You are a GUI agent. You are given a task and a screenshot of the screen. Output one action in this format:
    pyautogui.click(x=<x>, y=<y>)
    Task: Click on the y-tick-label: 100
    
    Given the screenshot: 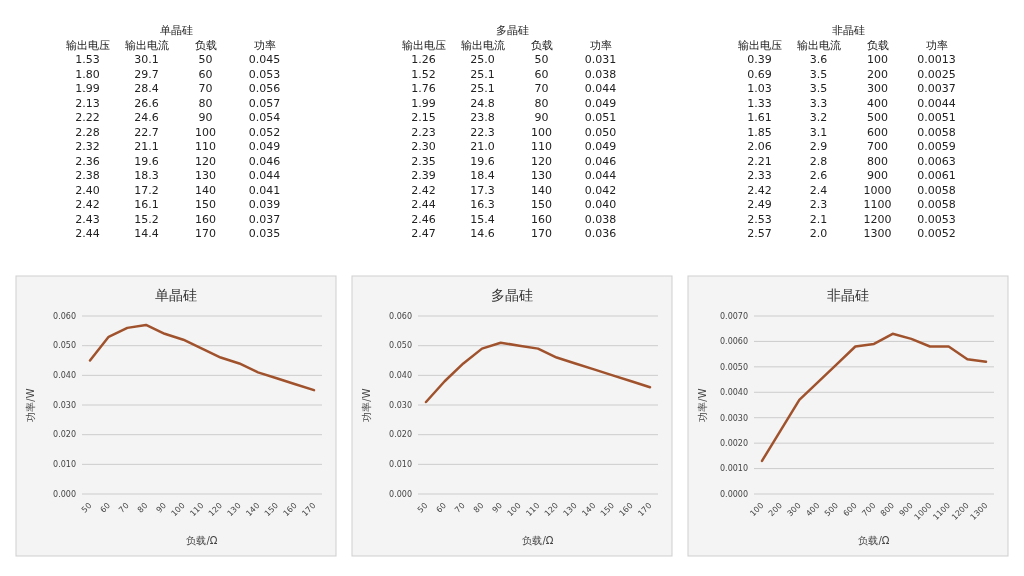 What is the action you would take?
    pyautogui.click(x=541, y=132)
    